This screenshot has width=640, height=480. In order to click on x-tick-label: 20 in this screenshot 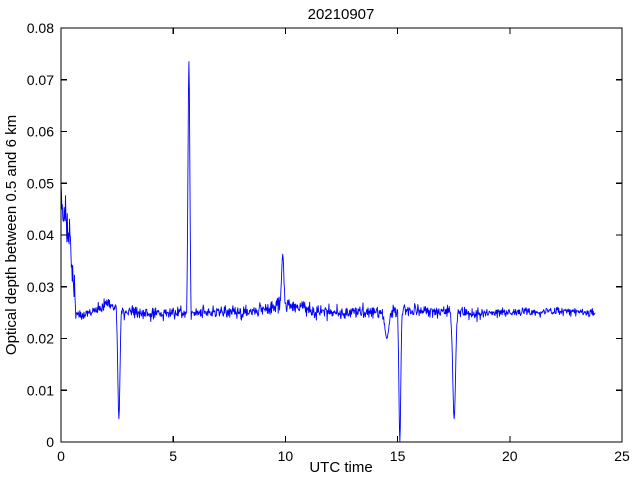, I will do `click(510, 456)`.